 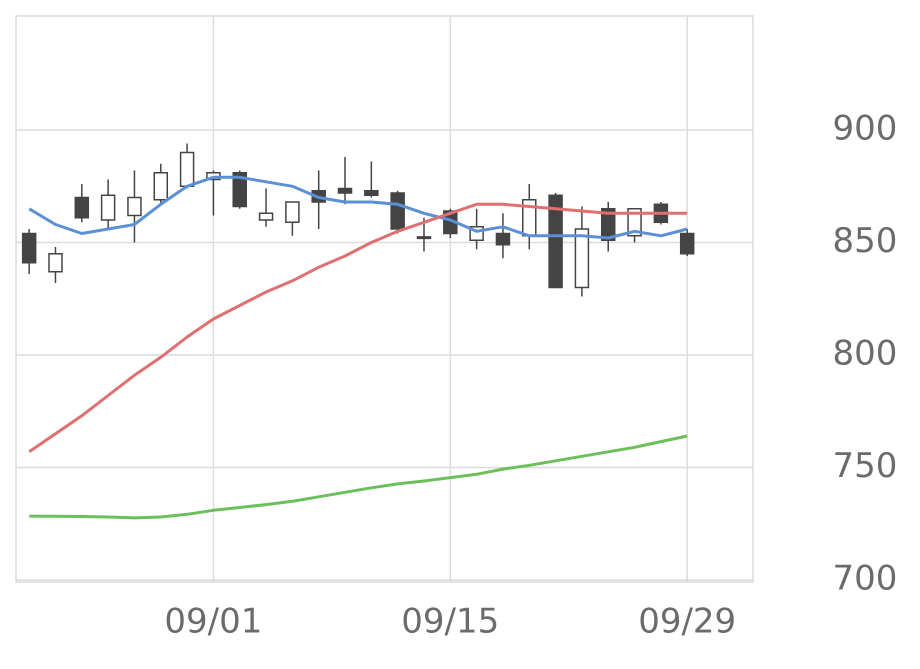 I want to click on y-tick-label: 700, so click(x=865, y=579).